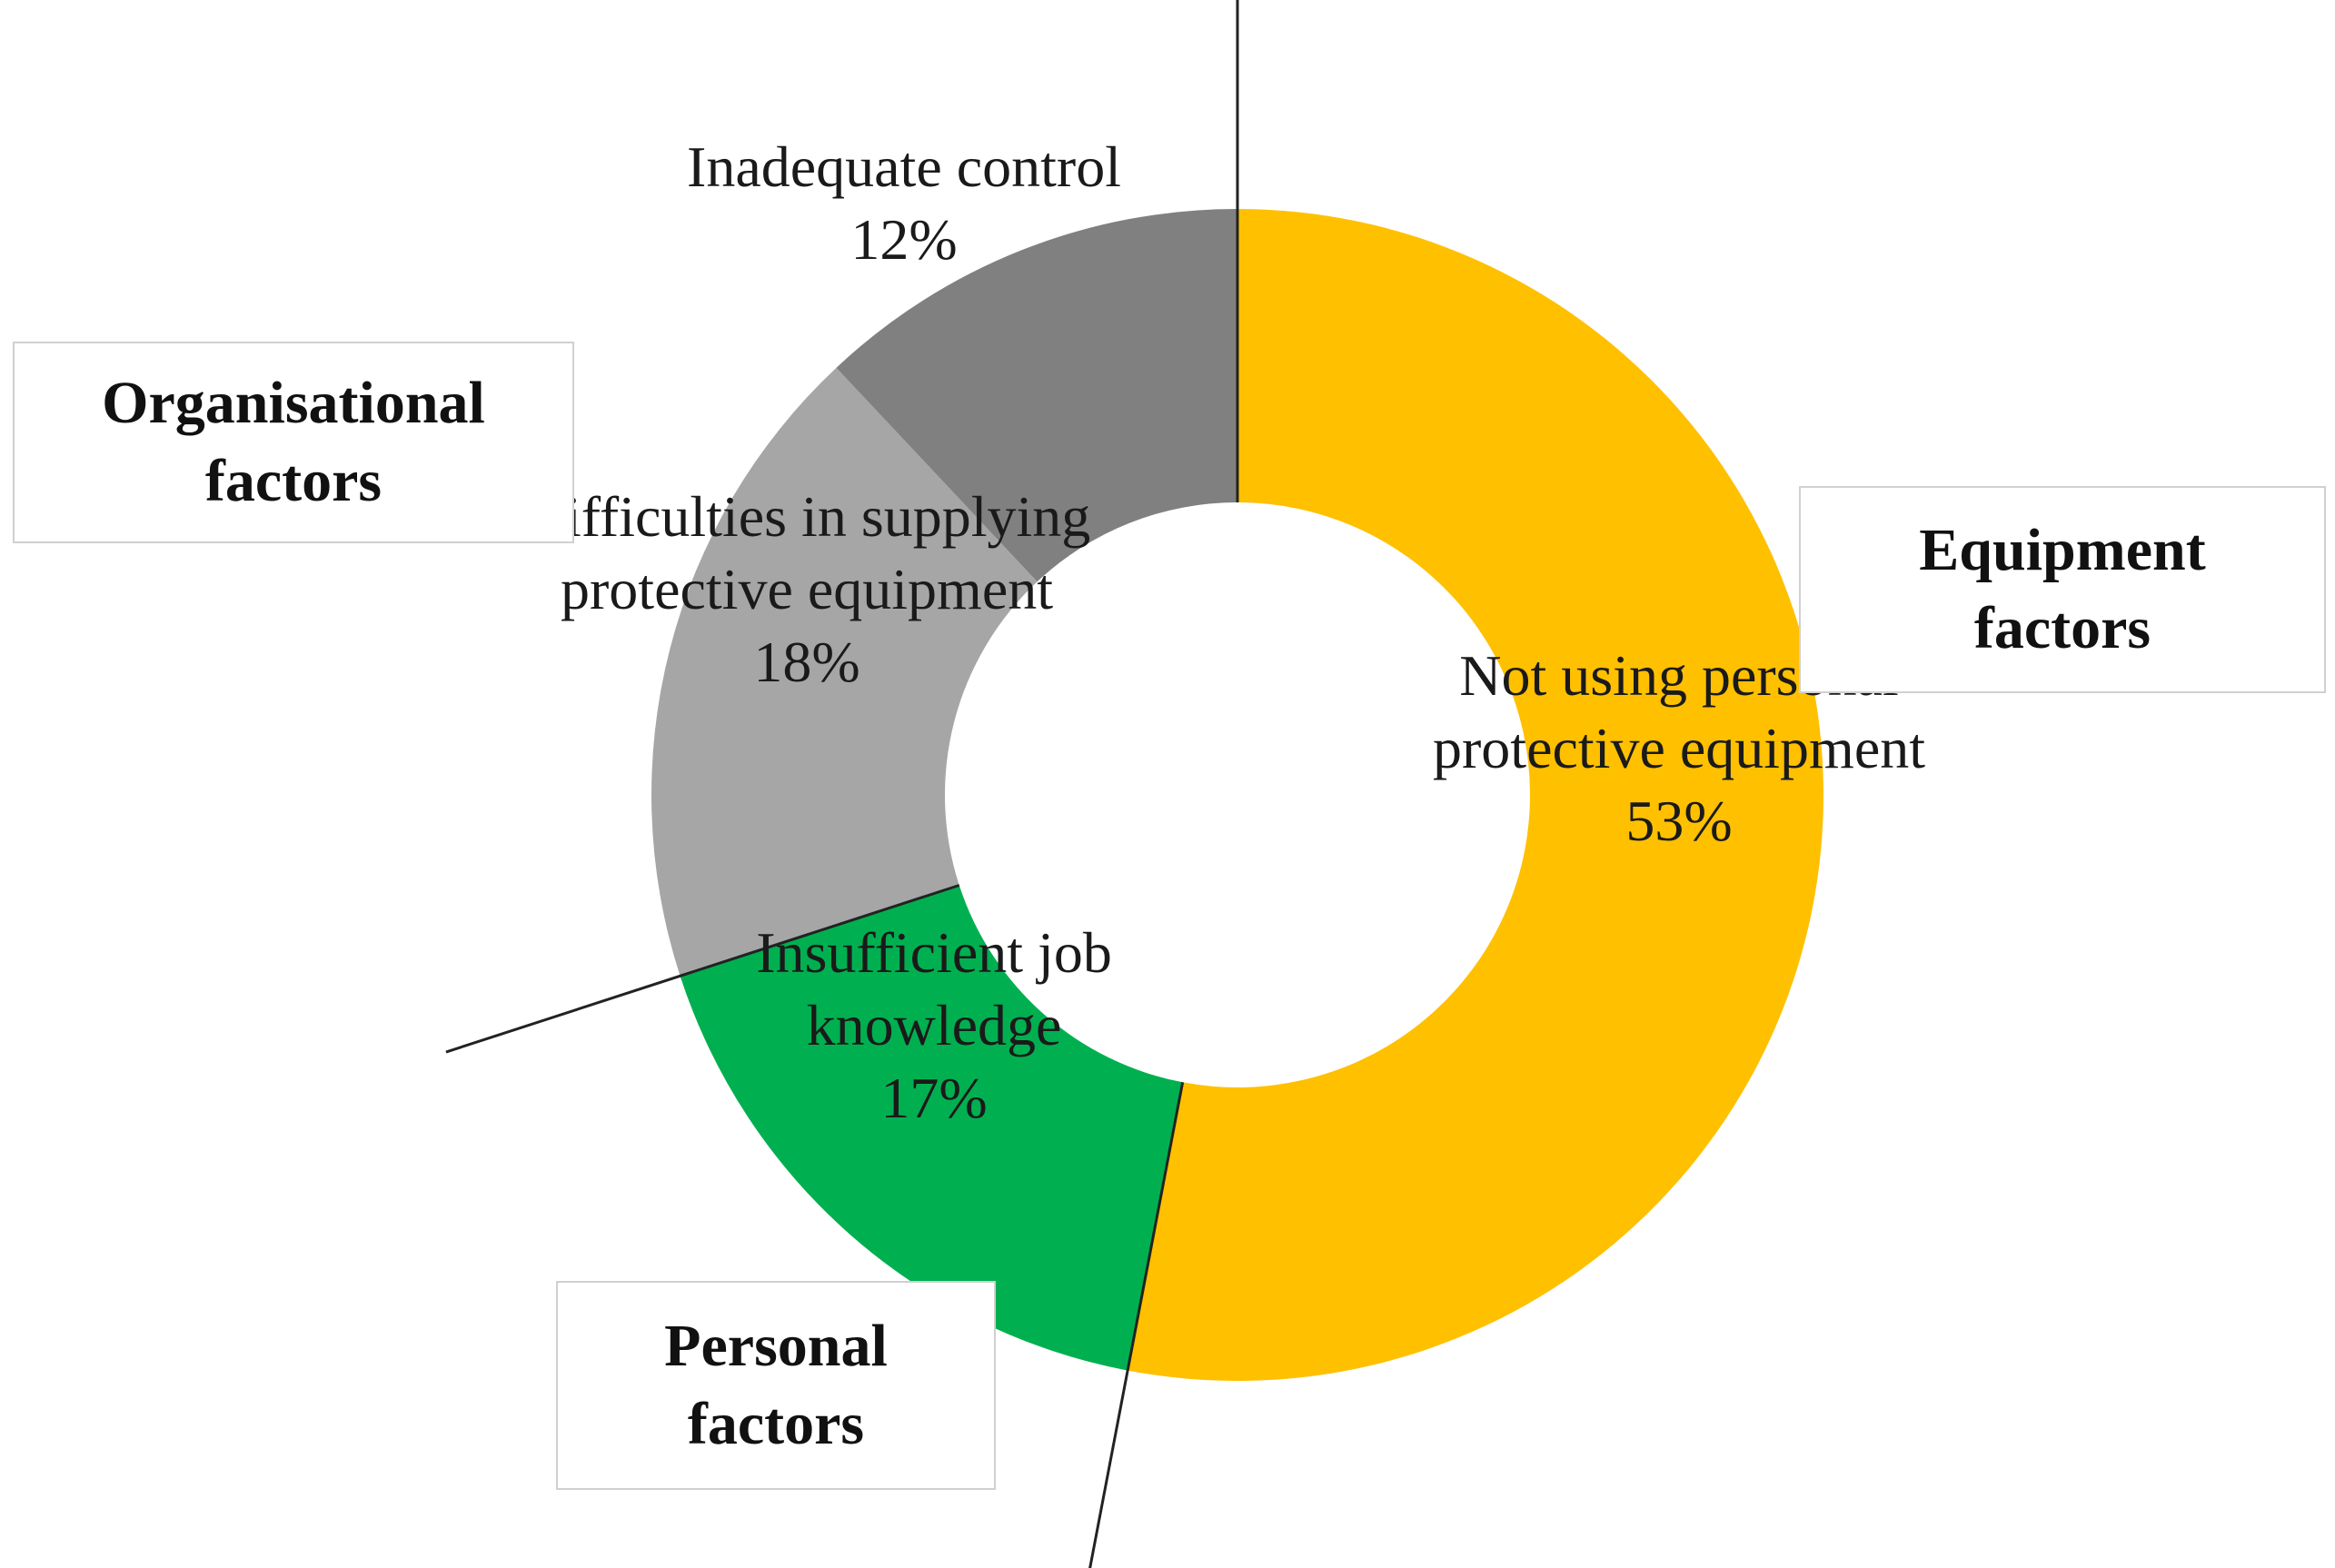 The image size is (2335, 1568). Describe the element at coordinates (776, 1385) in the screenshot. I see `group-label-personal: Personal factors` at that location.